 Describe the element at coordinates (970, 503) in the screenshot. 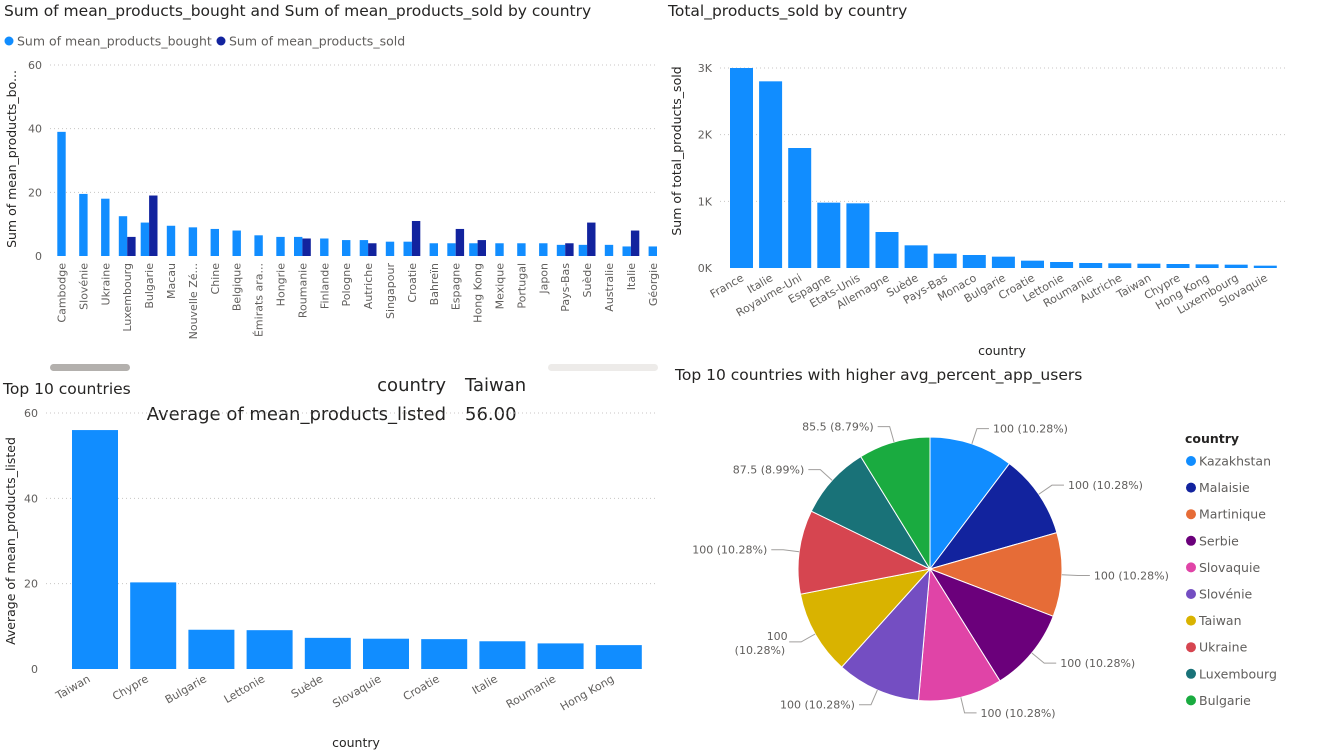

I see `pie-slice-kazakhstan` at that location.